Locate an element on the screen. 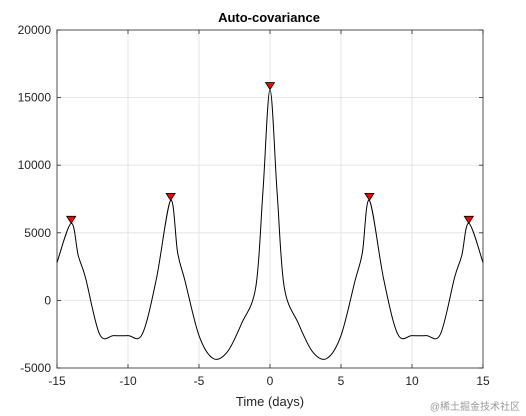 The width and height of the screenshot is (526, 416). x-tick-label: 0 is located at coordinates (270, 381).